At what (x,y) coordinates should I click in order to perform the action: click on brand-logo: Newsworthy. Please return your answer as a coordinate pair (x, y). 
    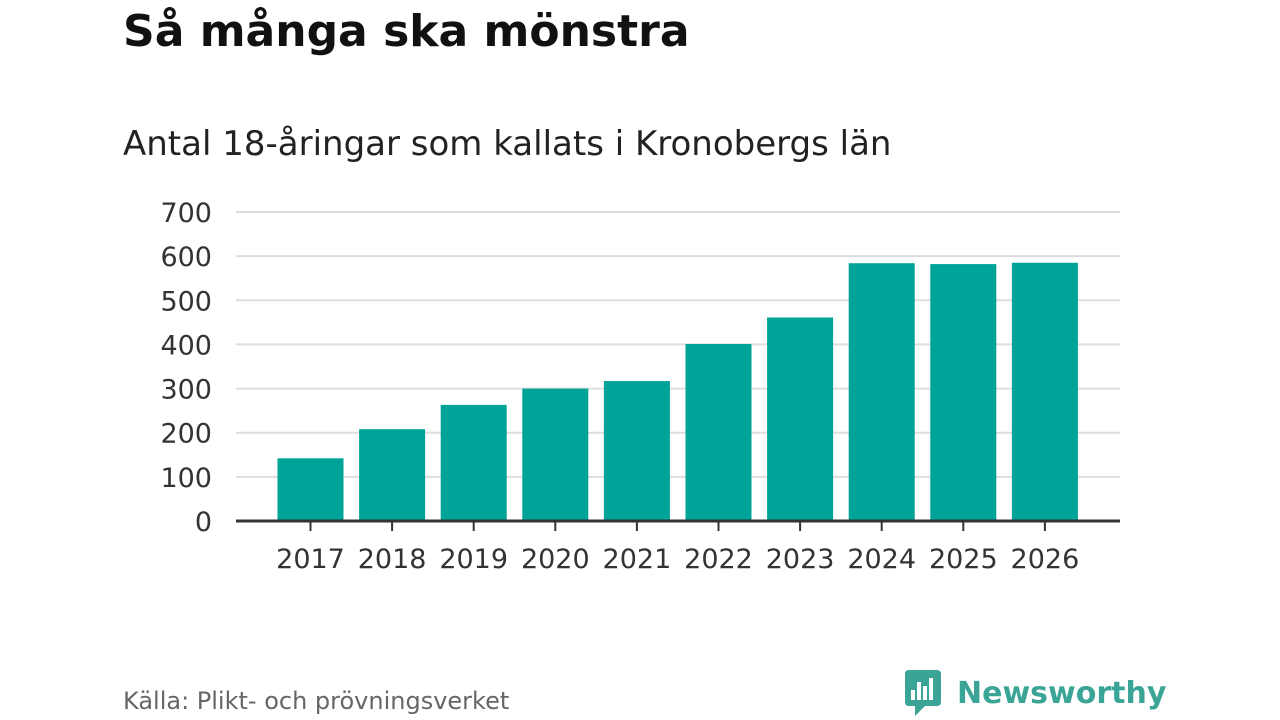
    Looking at the image, I should click on (1034, 693).